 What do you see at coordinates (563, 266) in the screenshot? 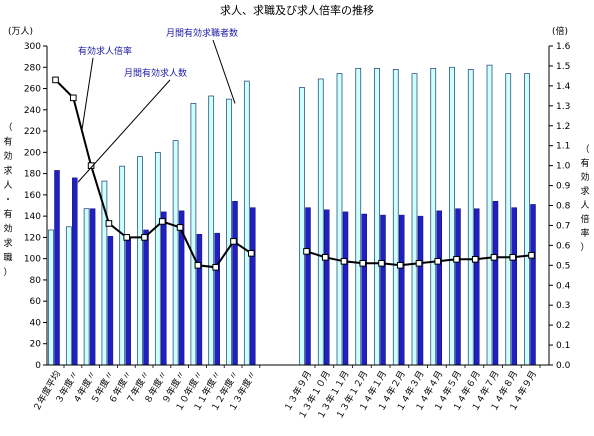
I see `right-tick-label-0.5: 0.5` at bounding box center [563, 266].